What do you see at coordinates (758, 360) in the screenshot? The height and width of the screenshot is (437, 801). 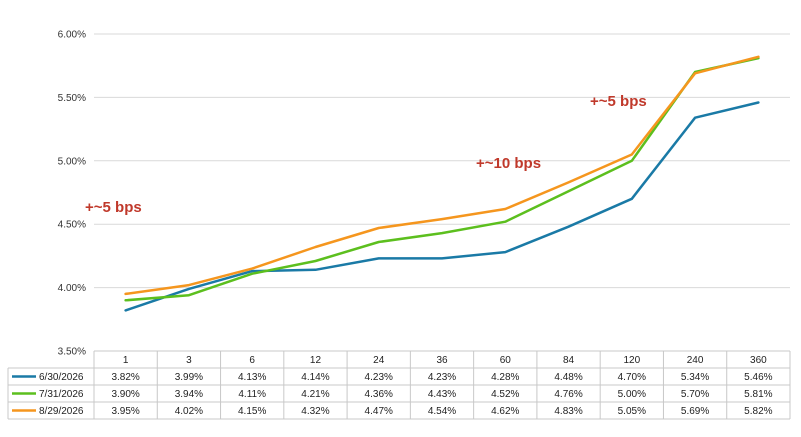 I see `x-tick-label: 360` at bounding box center [758, 360].